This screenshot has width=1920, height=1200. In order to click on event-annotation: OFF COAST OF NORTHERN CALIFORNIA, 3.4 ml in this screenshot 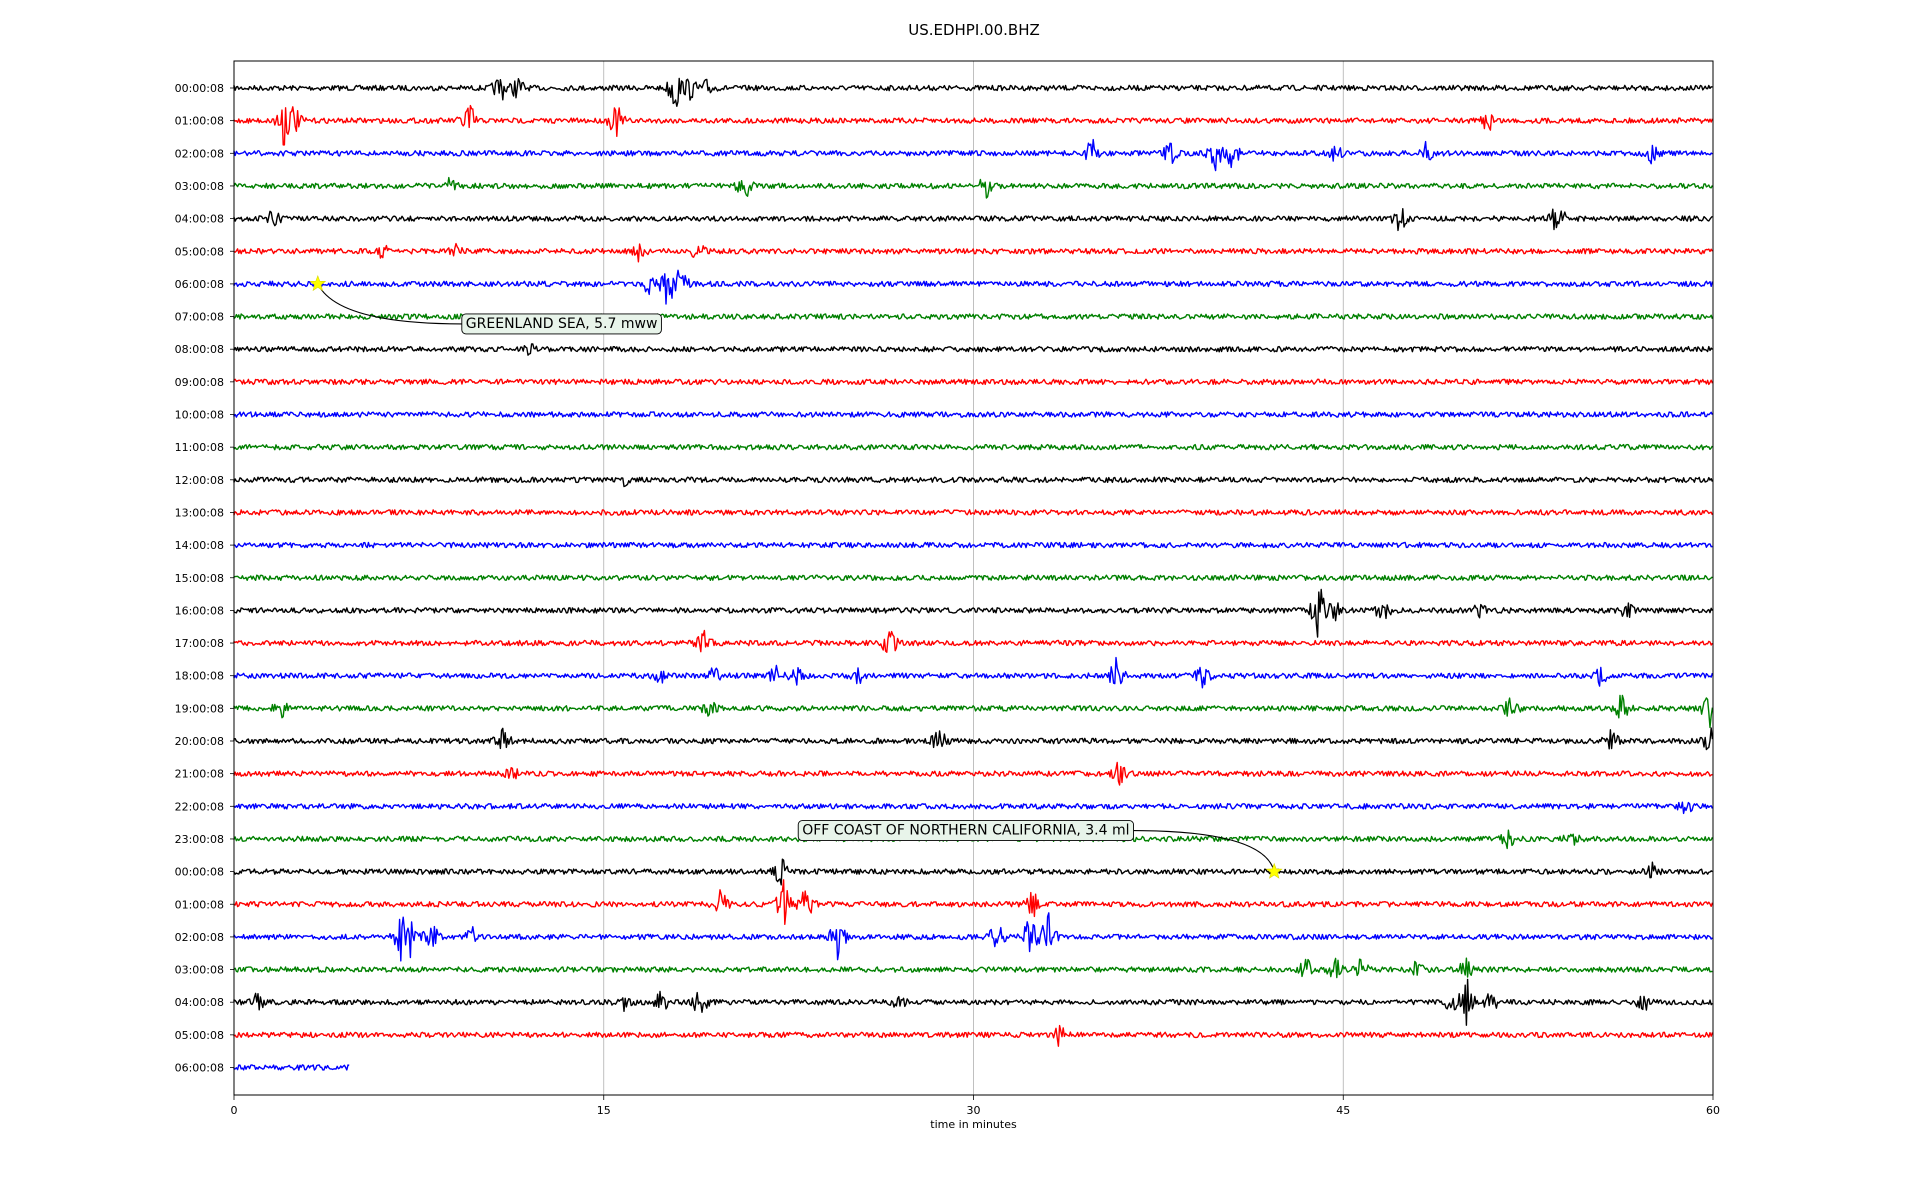, I will do `click(1040, 849)`.